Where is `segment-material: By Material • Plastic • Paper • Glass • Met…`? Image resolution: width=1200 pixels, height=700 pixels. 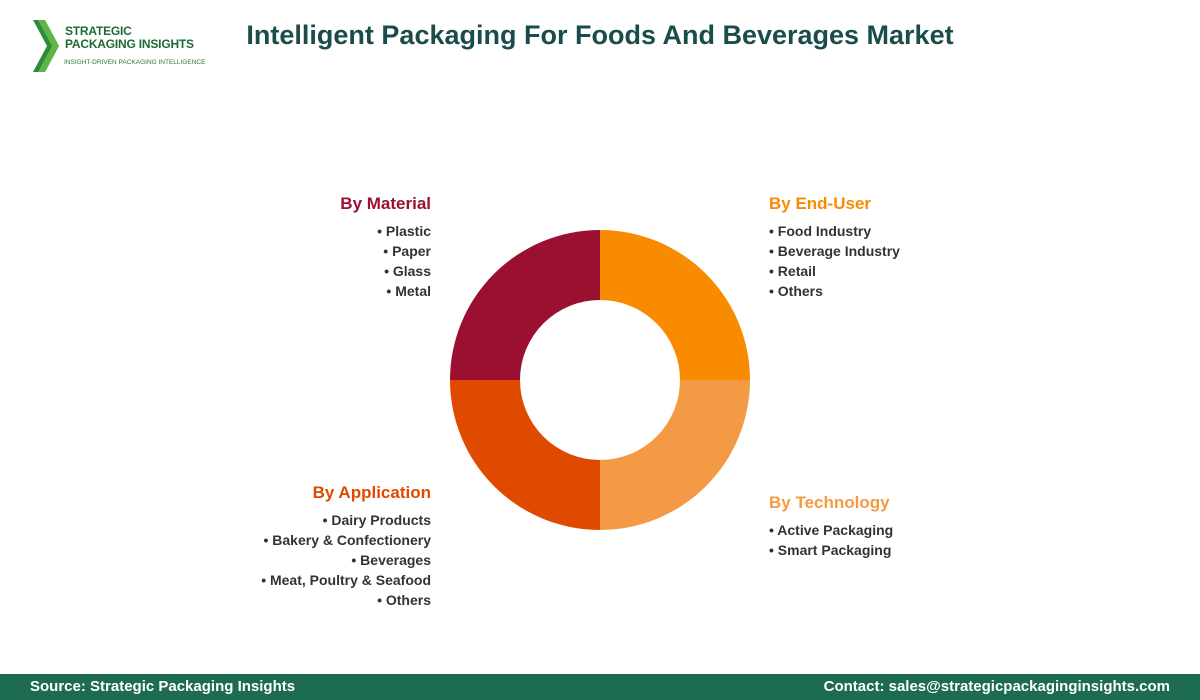 segment-material: By Material • Plastic • Paper • Glass • Met… is located at coordinates (301, 247).